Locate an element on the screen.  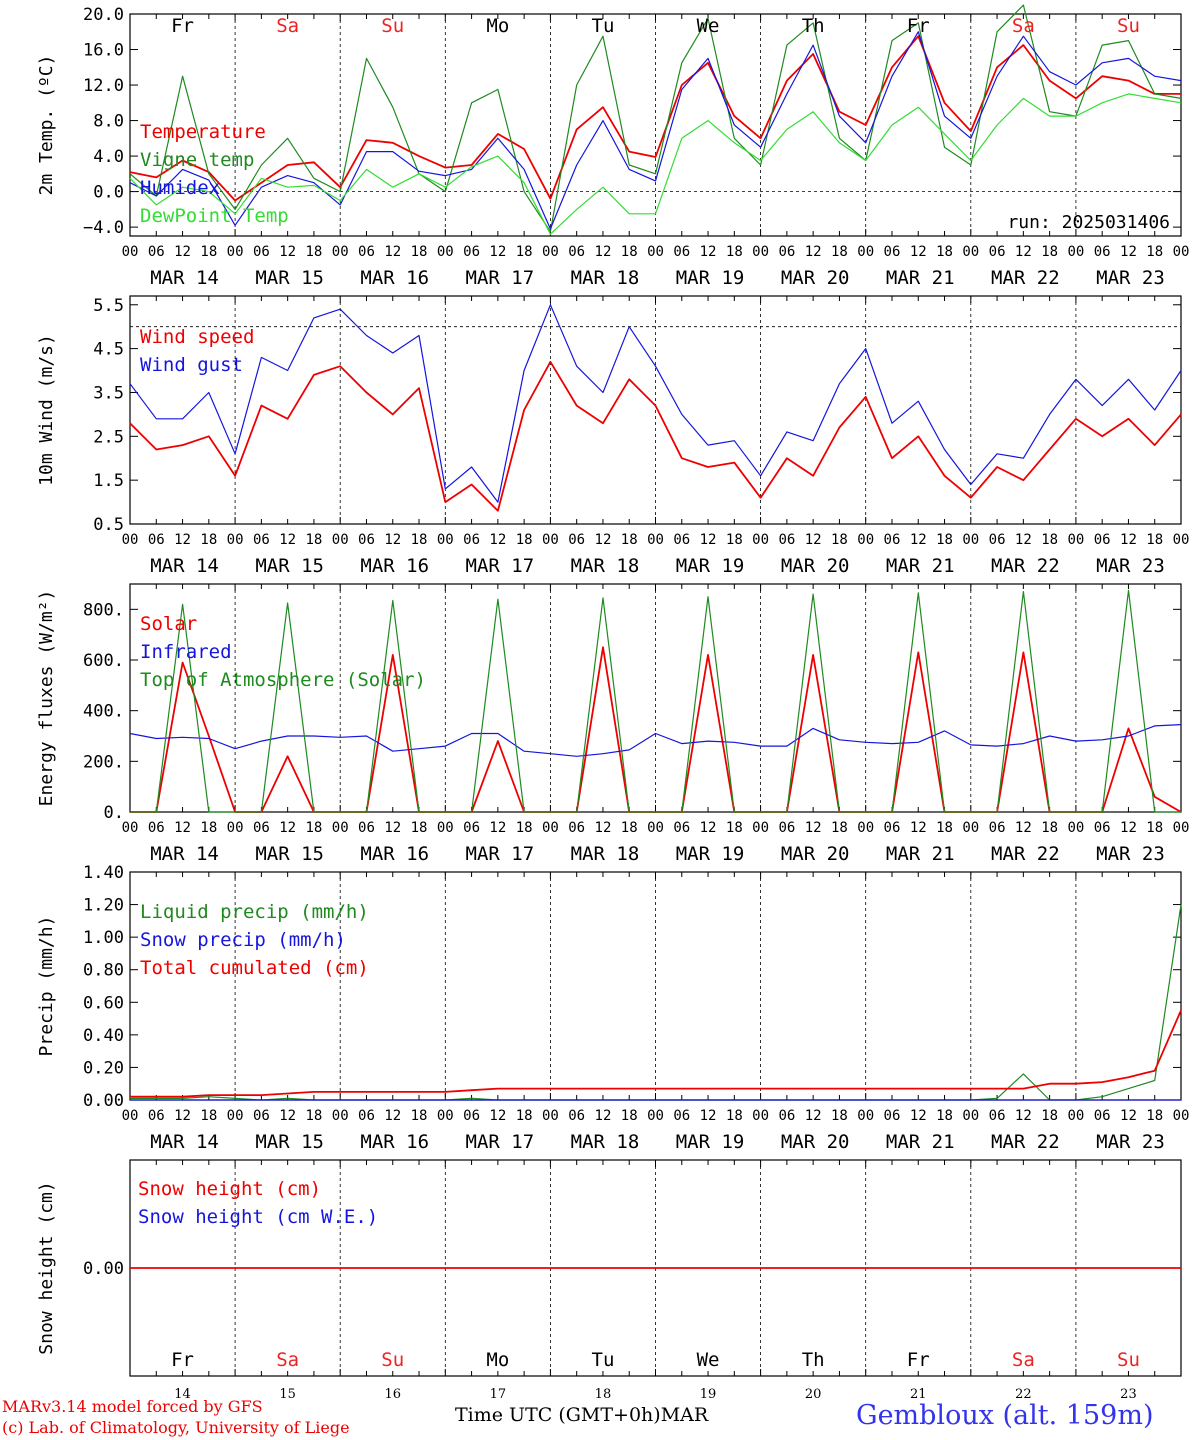
date-label: MAR 17 is located at coordinates (500, 566).